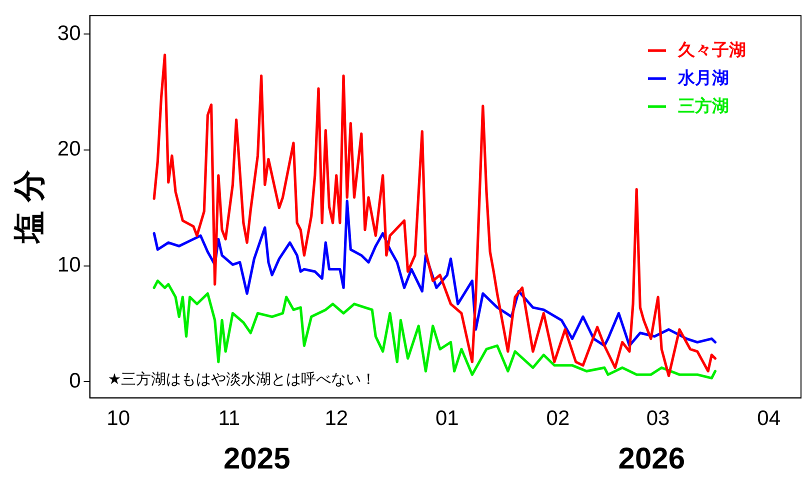  Describe the element at coordinates (703, 106) in the screenshot. I see `legend-label: 三方湖` at that location.